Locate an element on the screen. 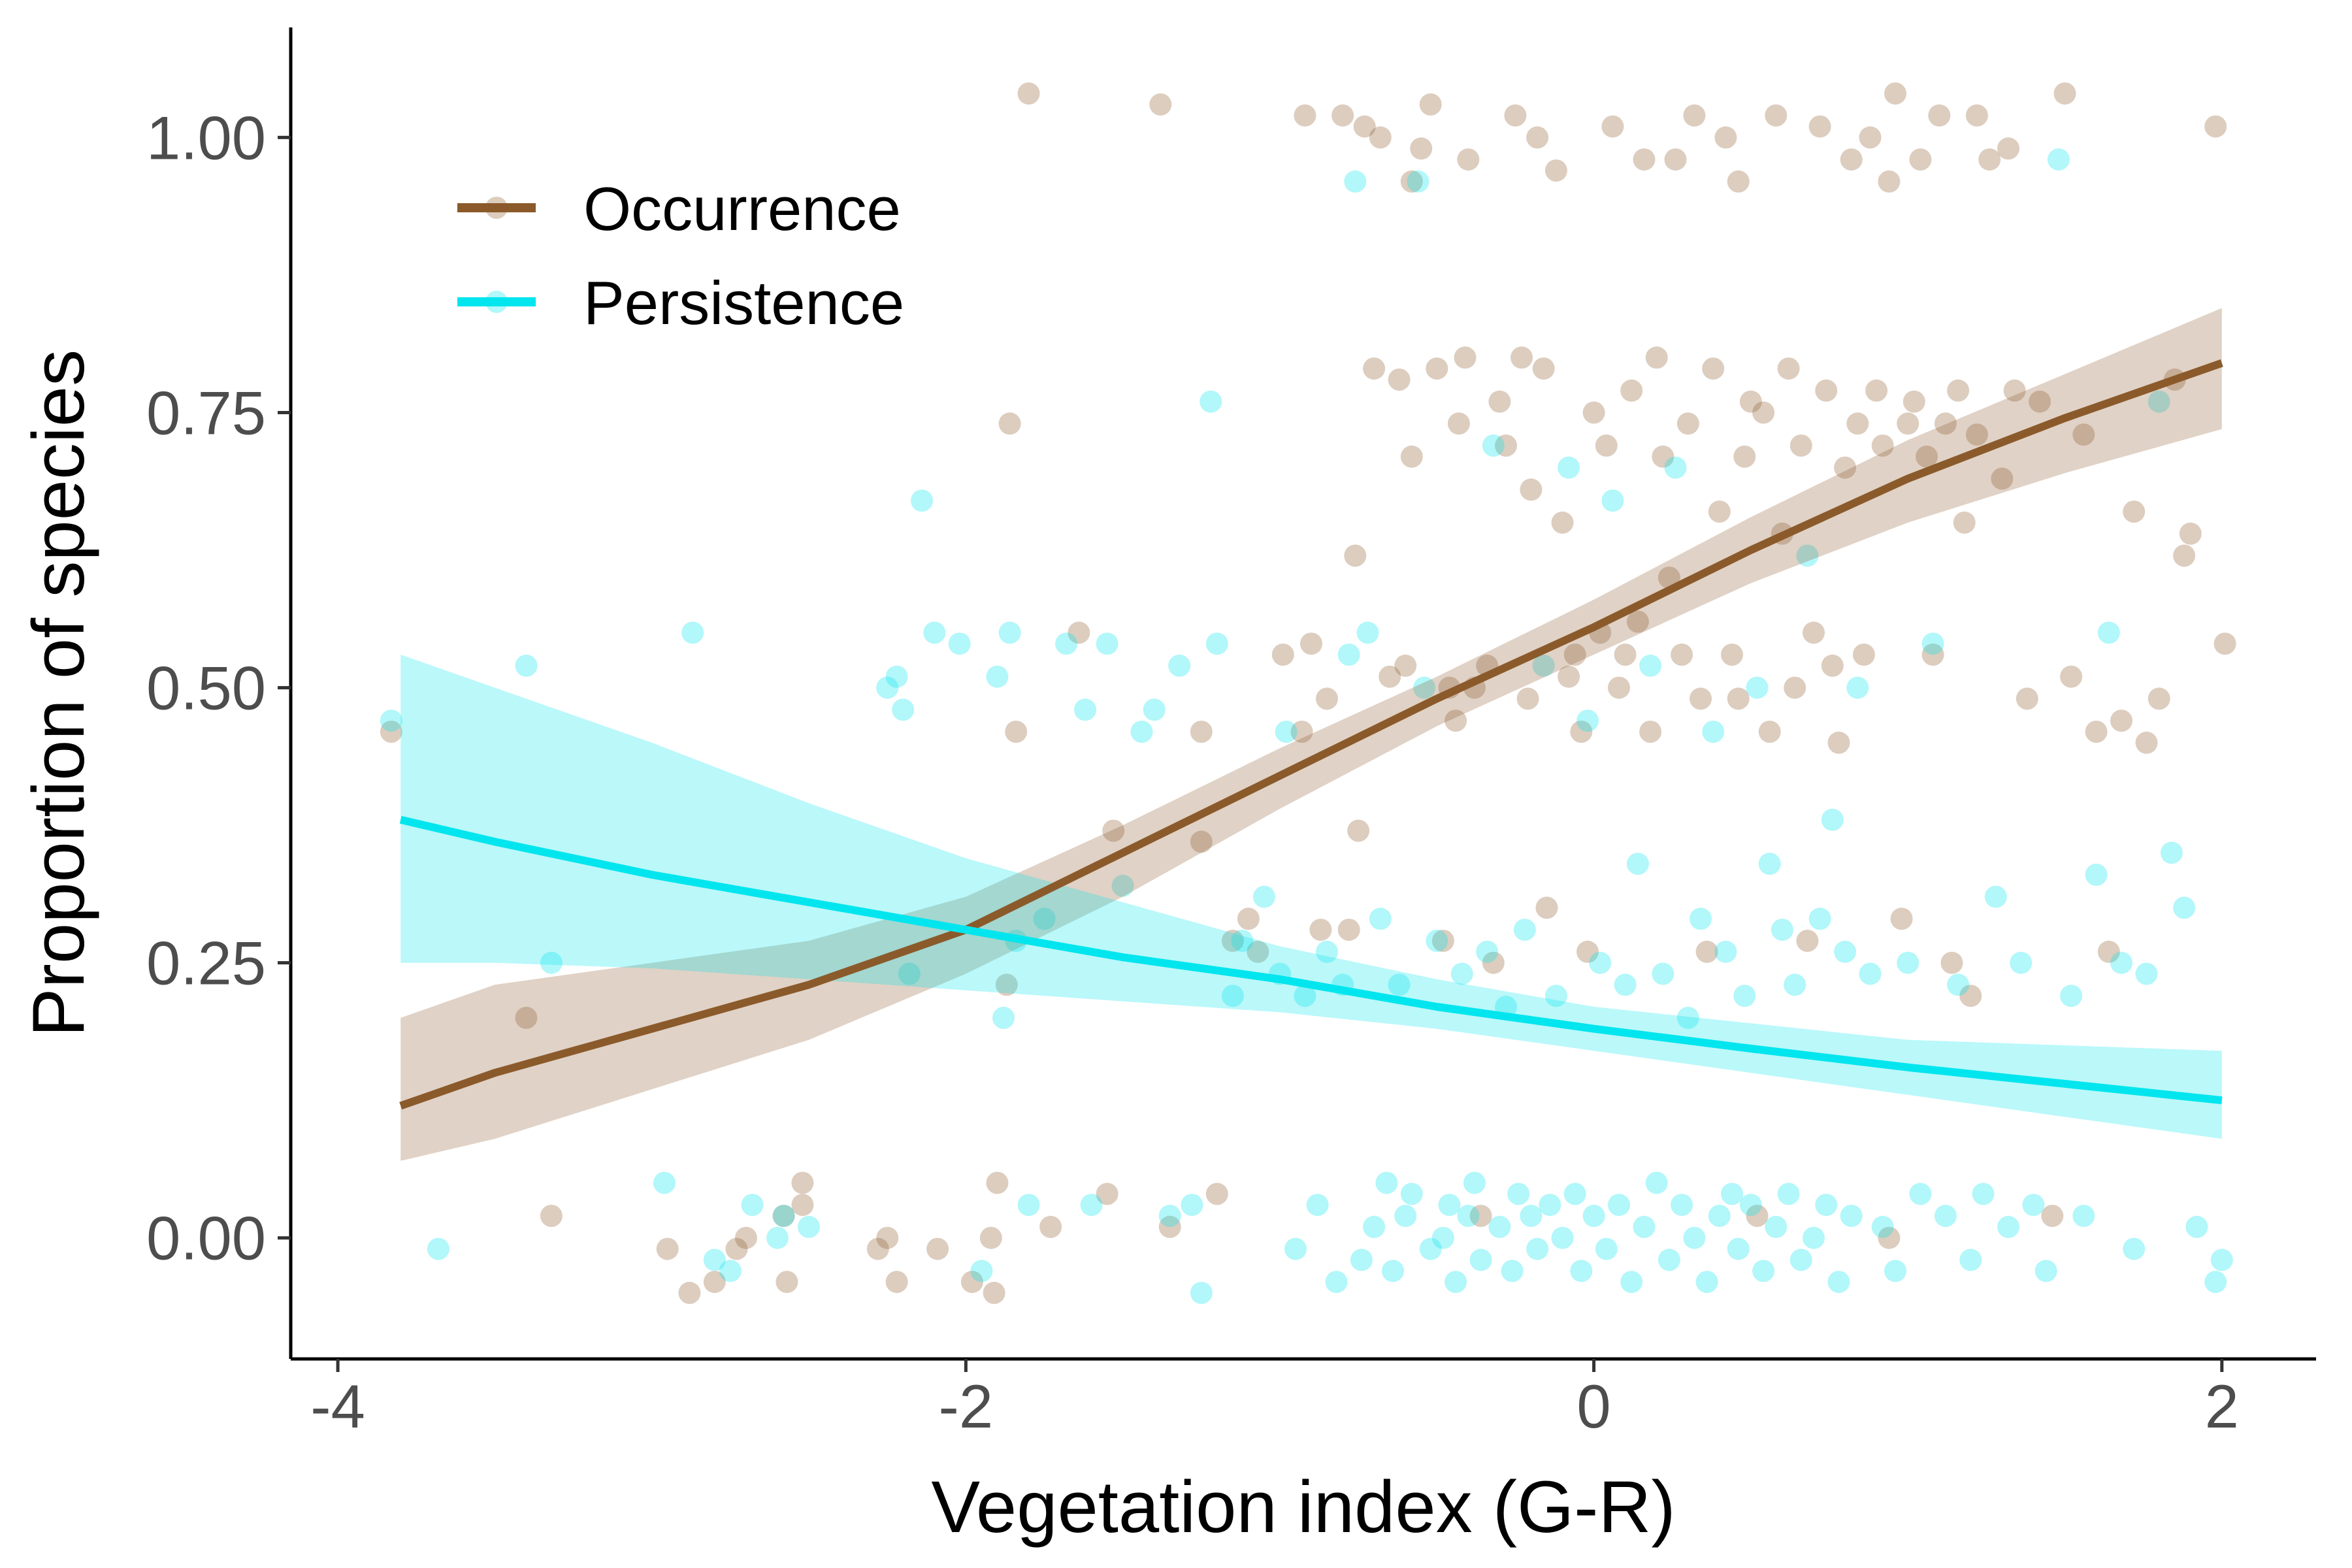  x-tick-label: -2 is located at coordinates (966, 1406).